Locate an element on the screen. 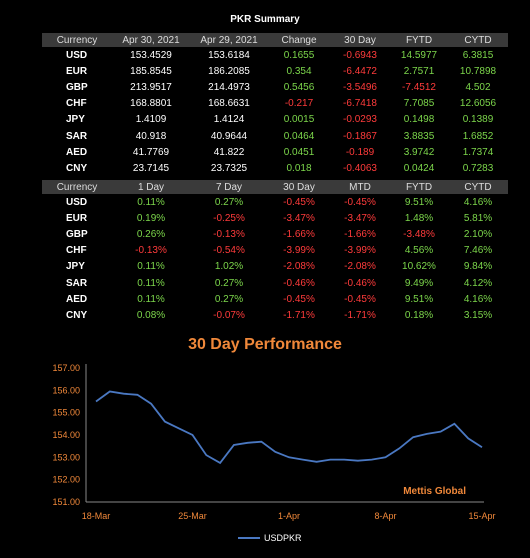 The image size is (530, 558). cell-d30: -0.189 is located at coordinates (360, 152).